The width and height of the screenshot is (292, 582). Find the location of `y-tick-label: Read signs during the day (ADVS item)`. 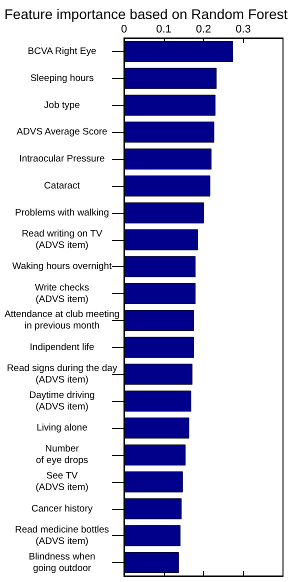

y-tick-label: Read signs during the day (ADVS item) is located at coordinates (62, 374).